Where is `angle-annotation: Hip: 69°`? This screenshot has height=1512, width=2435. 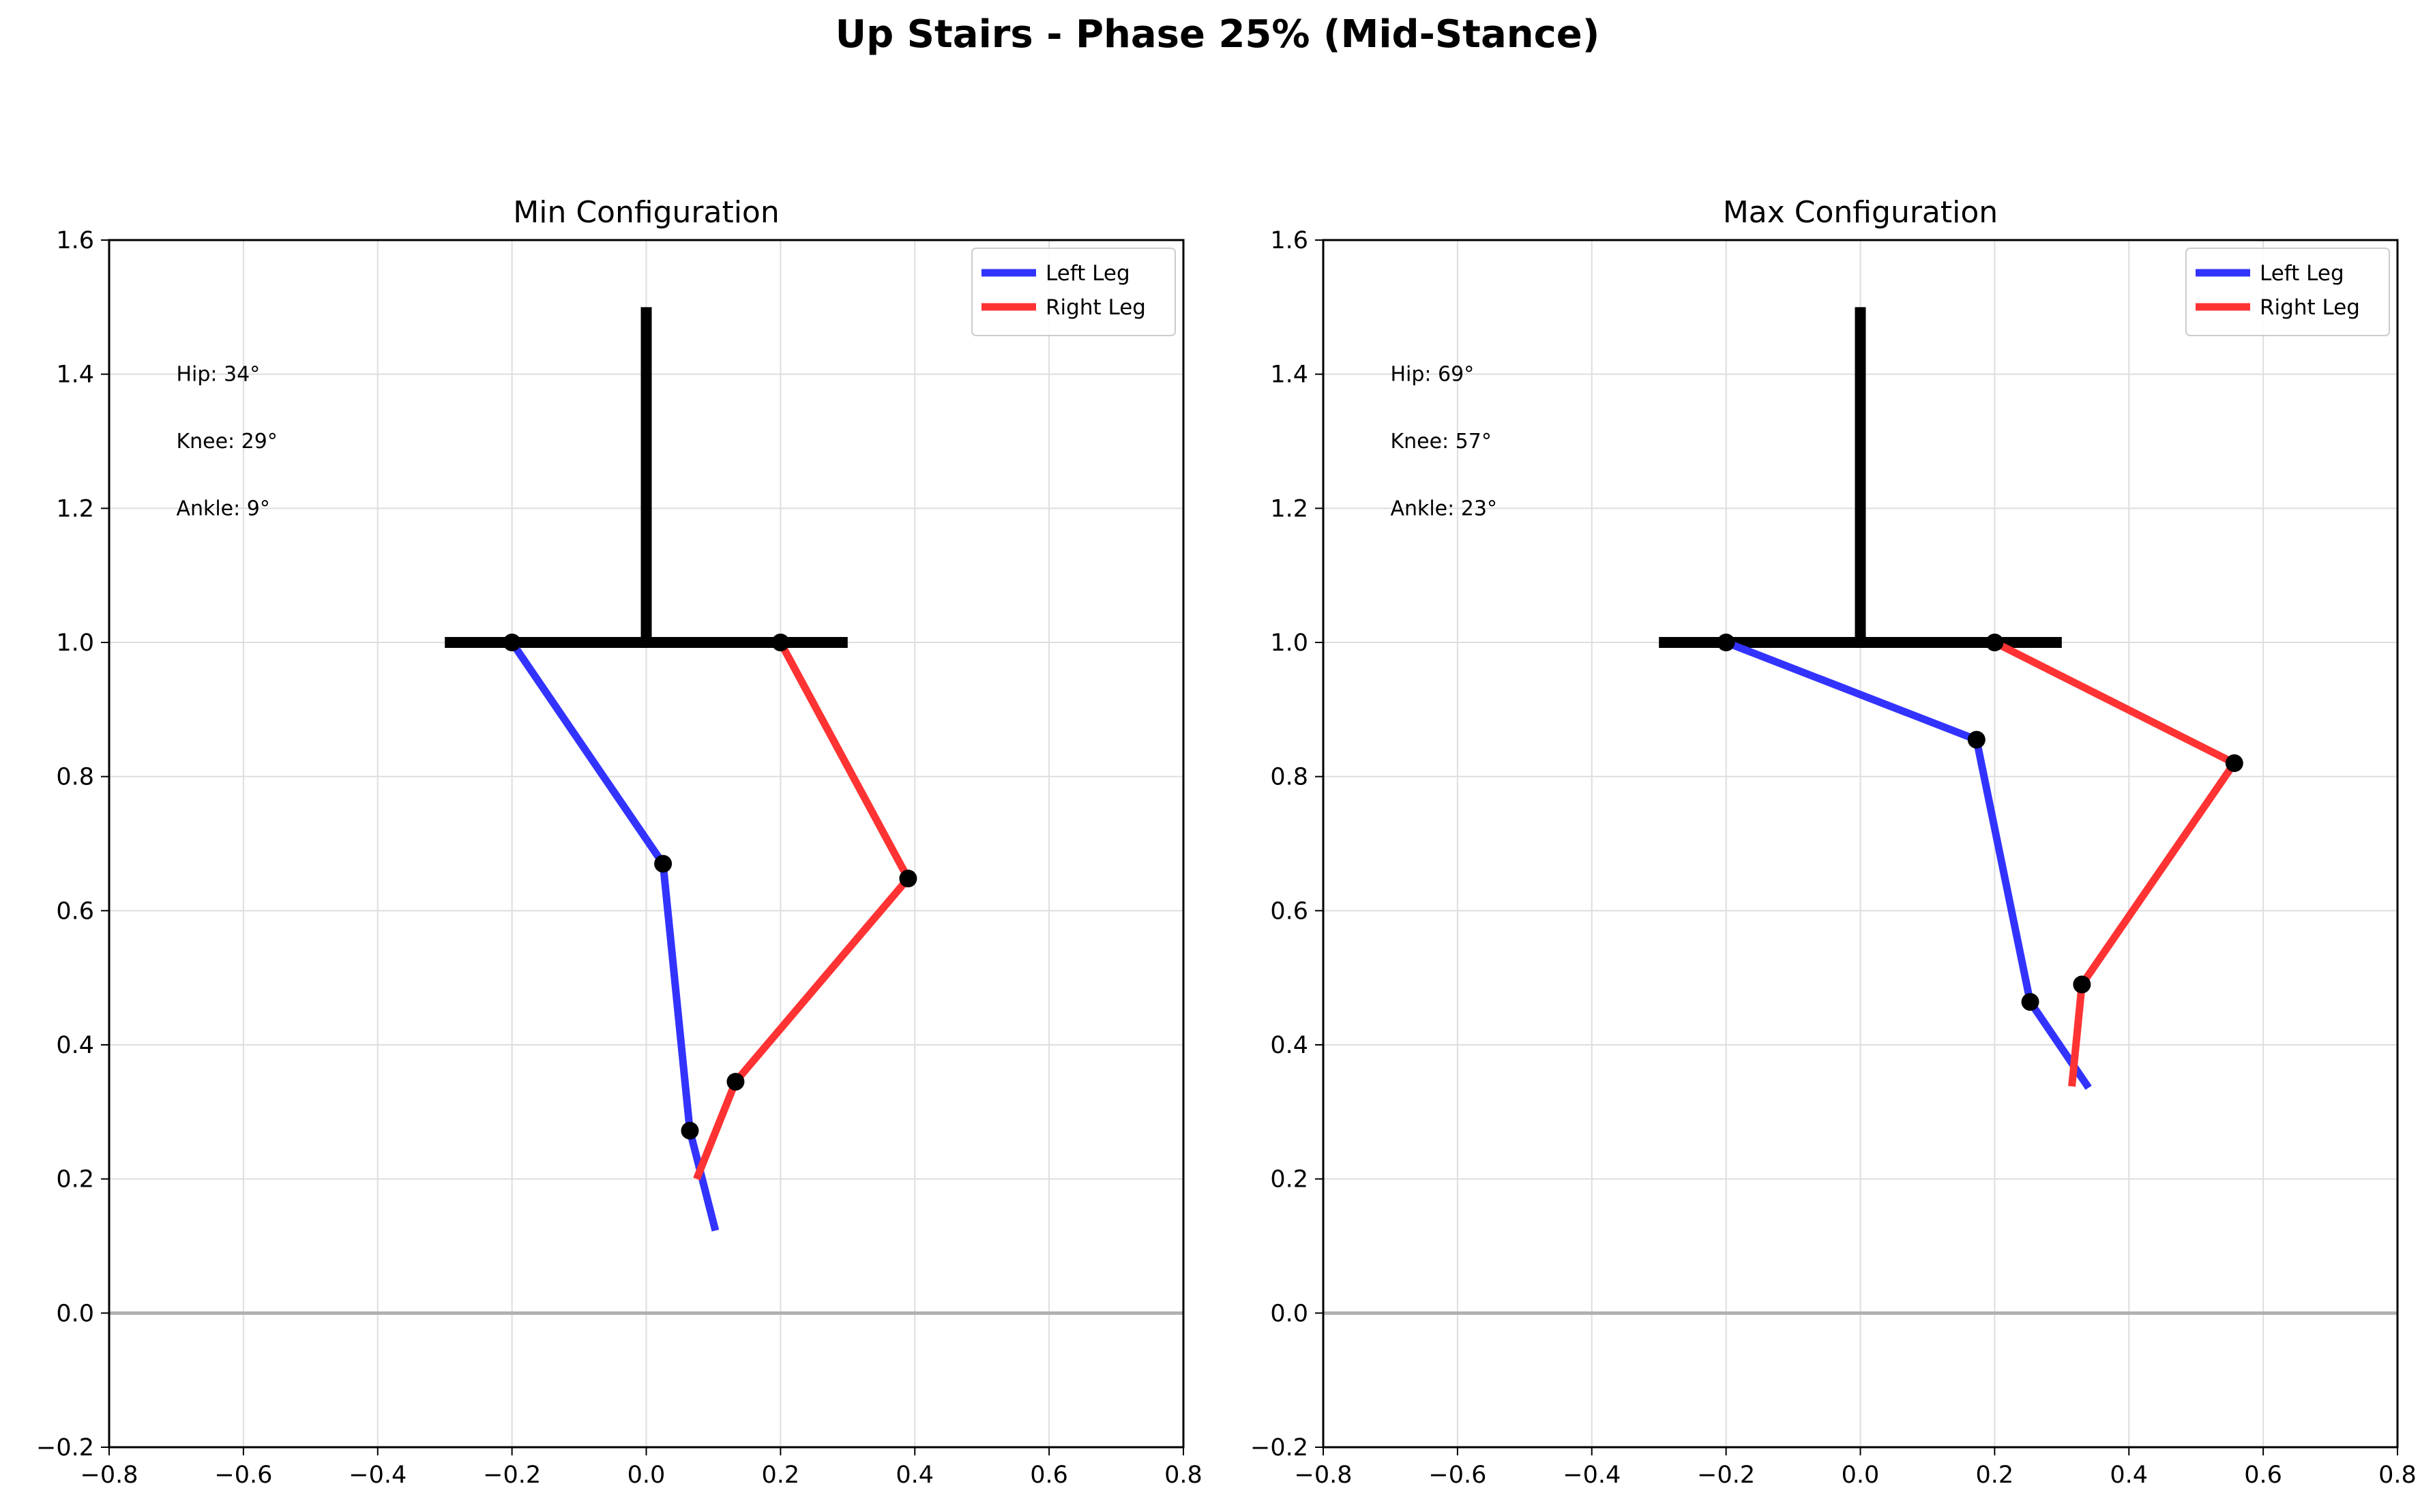 angle-annotation: Hip: 69° is located at coordinates (1432, 375).